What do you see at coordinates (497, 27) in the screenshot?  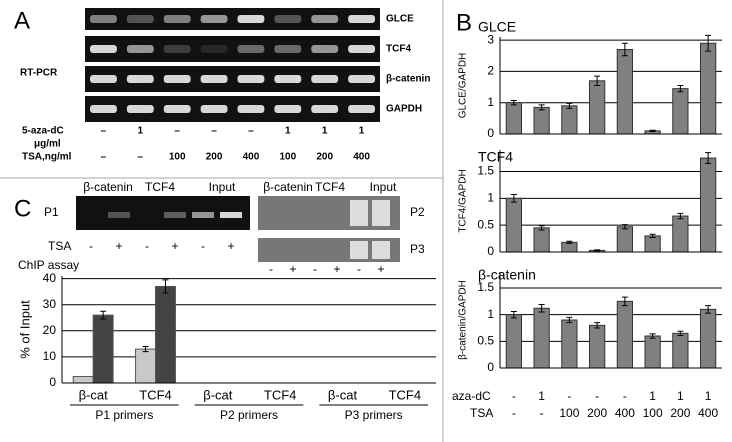 I see `chart-title: GLCE` at bounding box center [497, 27].